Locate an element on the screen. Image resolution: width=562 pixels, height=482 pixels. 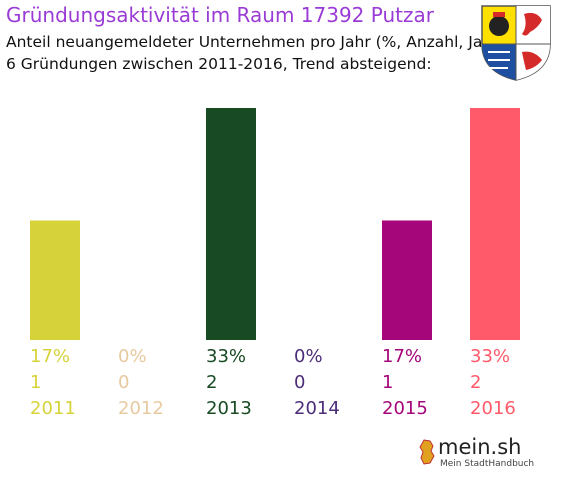
count-label-2014: 0 is located at coordinates (300, 382).